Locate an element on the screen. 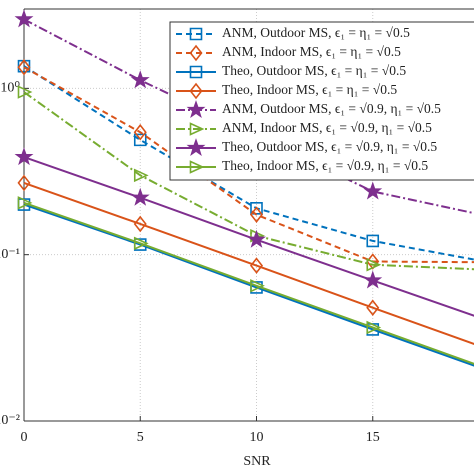  y-tick-label: 10⁻² is located at coordinates (10, 420).